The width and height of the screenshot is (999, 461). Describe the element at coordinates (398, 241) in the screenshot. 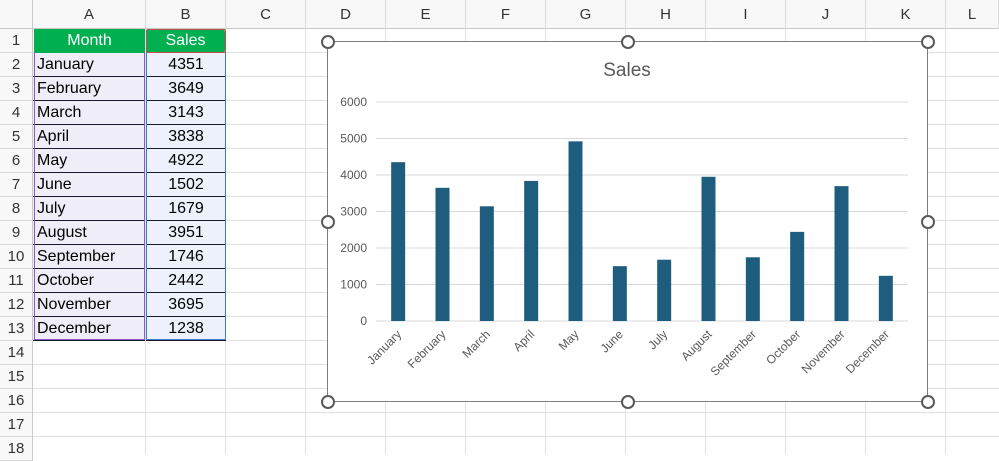

I see `bar-january` at that location.